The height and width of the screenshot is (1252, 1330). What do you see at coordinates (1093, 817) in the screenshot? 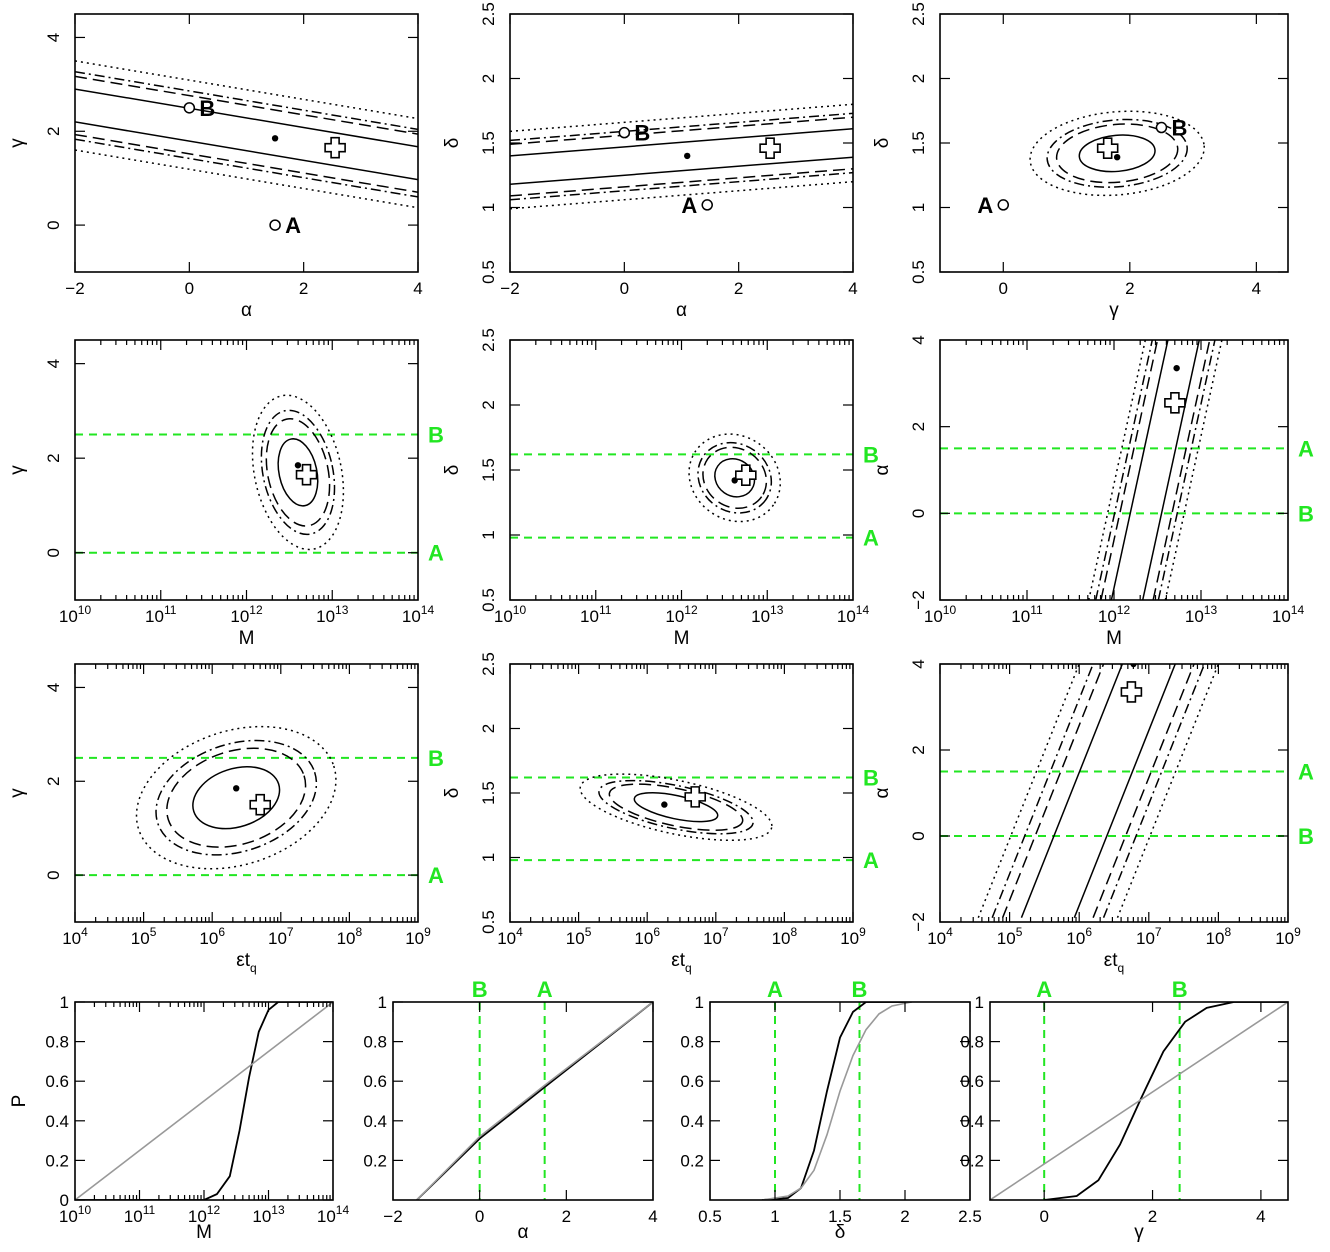
I see `panel-p33: A B 10⁴ 10⁵ 10⁶ 10⁷ 10⁸ 10⁹ −2 0 2 4 εtq α` at bounding box center [1093, 817].